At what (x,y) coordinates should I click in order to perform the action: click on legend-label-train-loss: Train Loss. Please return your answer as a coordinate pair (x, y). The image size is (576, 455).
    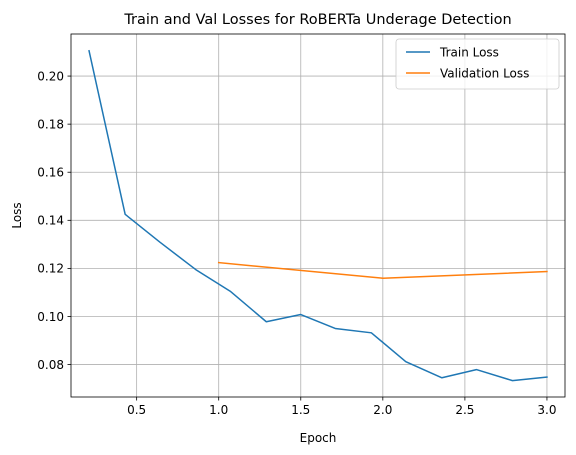
    Looking at the image, I should click on (469, 52).